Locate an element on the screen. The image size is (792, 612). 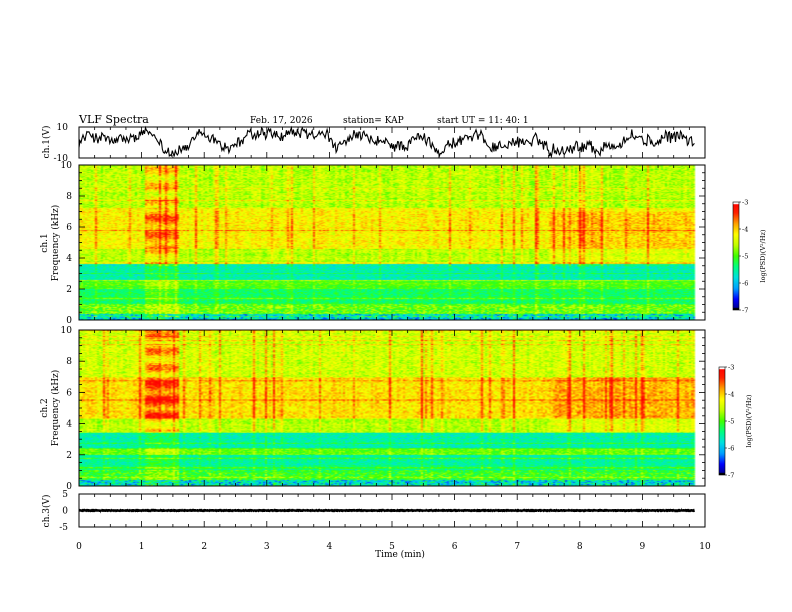
date-label: Feb. 17, 2026 is located at coordinates (281, 121).